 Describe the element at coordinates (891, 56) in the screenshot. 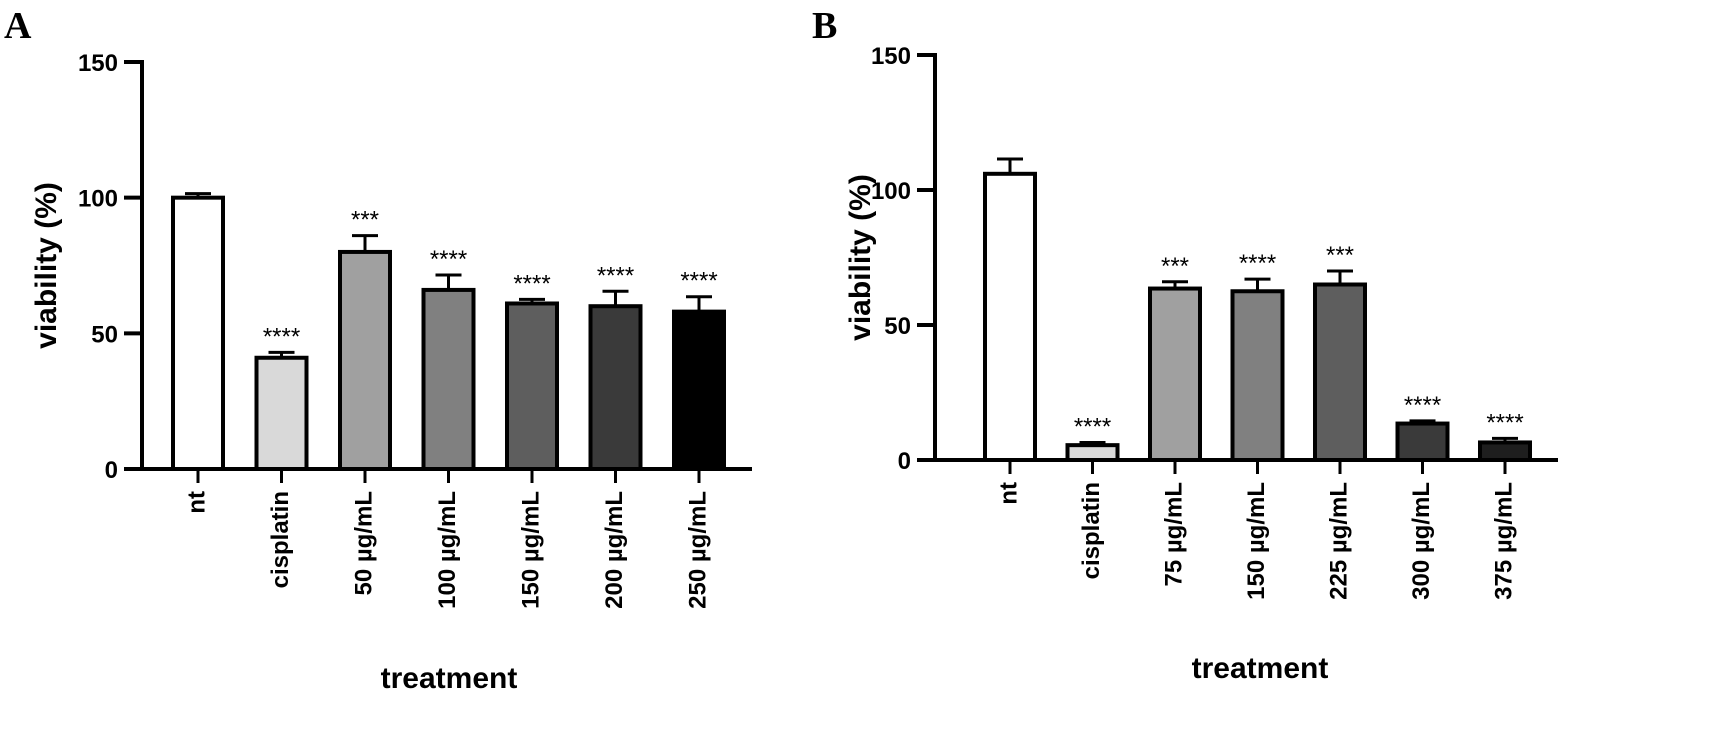

I see `chartb-y-tick-label: 150` at that location.